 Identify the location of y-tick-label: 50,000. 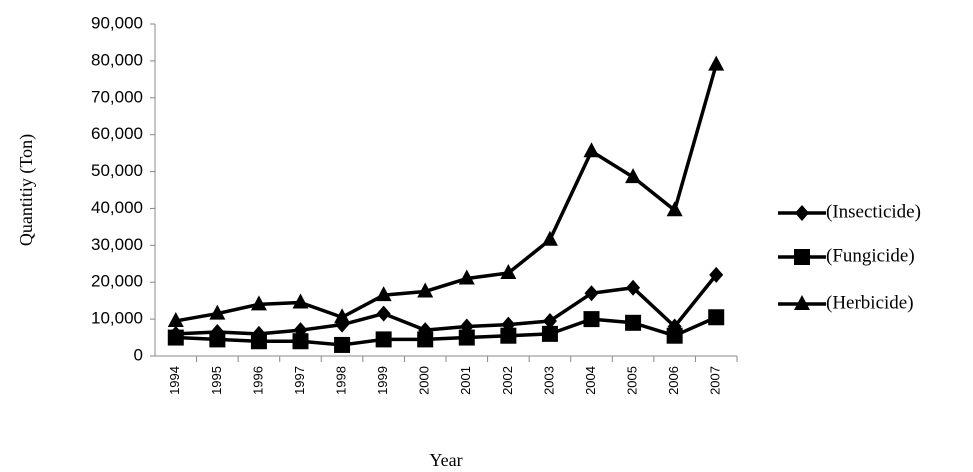
(117, 170).